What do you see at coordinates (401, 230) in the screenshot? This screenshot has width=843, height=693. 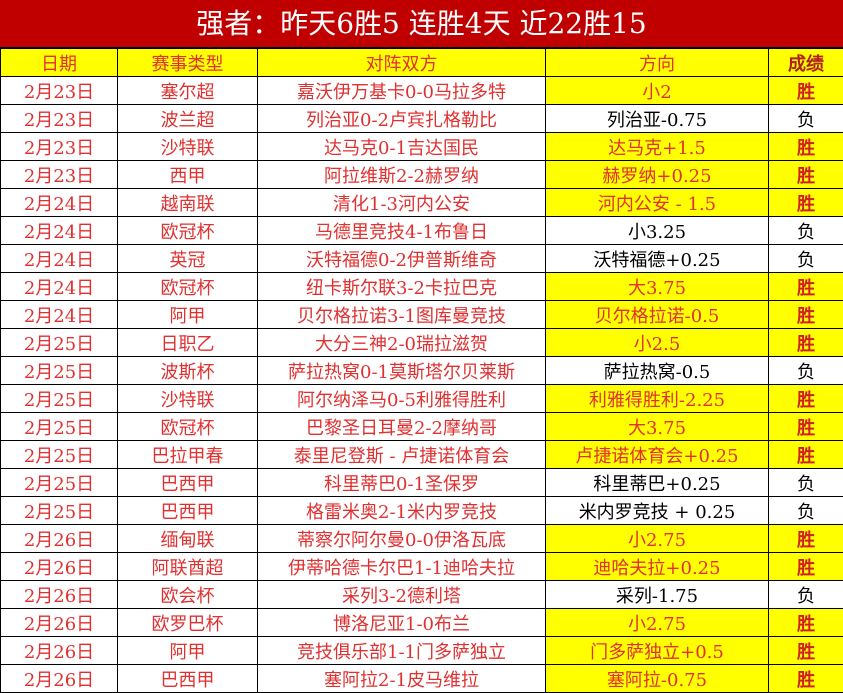 I see `match-cell: 马德里竞技4-1布鲁日` at bounding box center [401, 230].